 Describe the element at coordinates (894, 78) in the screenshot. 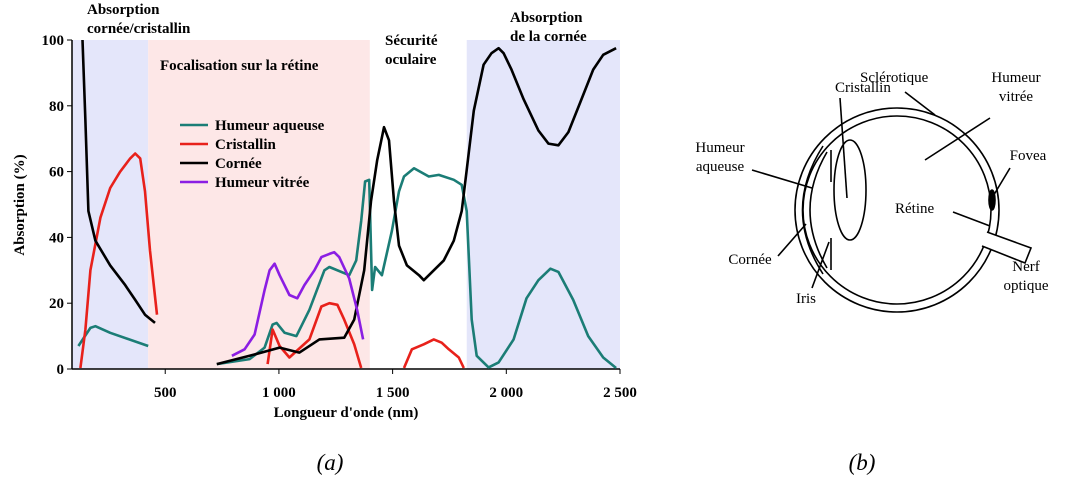

I see `diagram-label: Sclérotique` at that location.